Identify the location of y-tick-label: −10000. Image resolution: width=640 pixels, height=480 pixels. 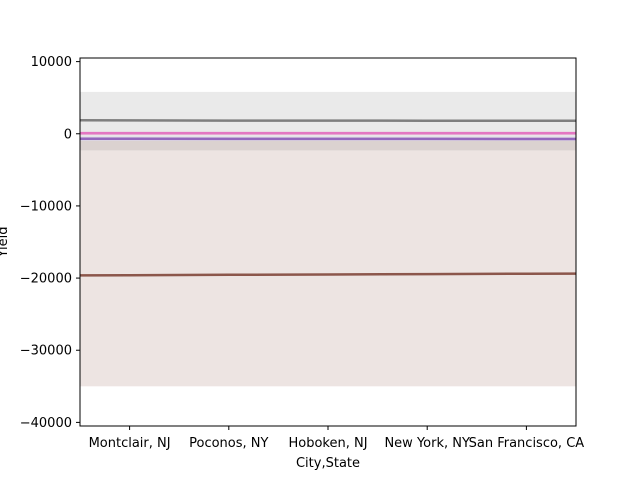
(46, 206).